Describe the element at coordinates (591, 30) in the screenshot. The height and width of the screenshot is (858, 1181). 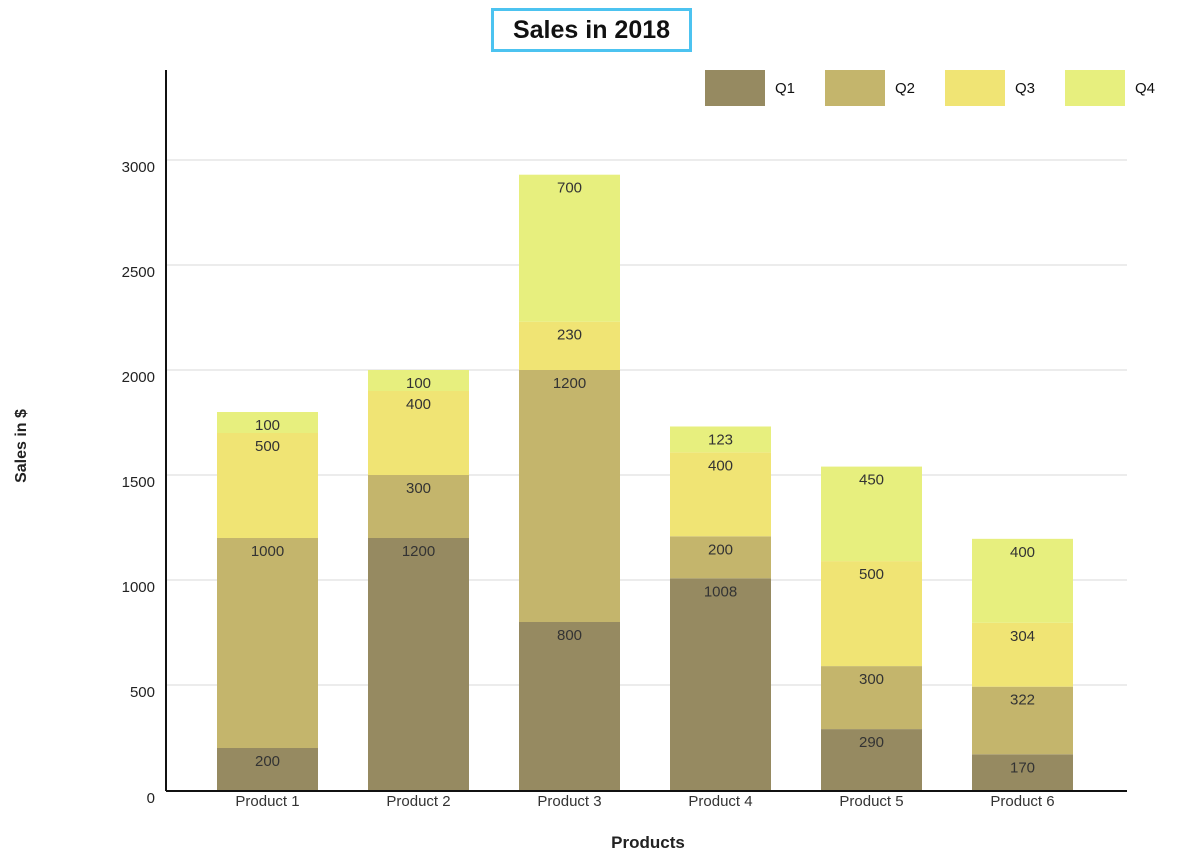
I see `chart-title: Sales in 2018` at that location.